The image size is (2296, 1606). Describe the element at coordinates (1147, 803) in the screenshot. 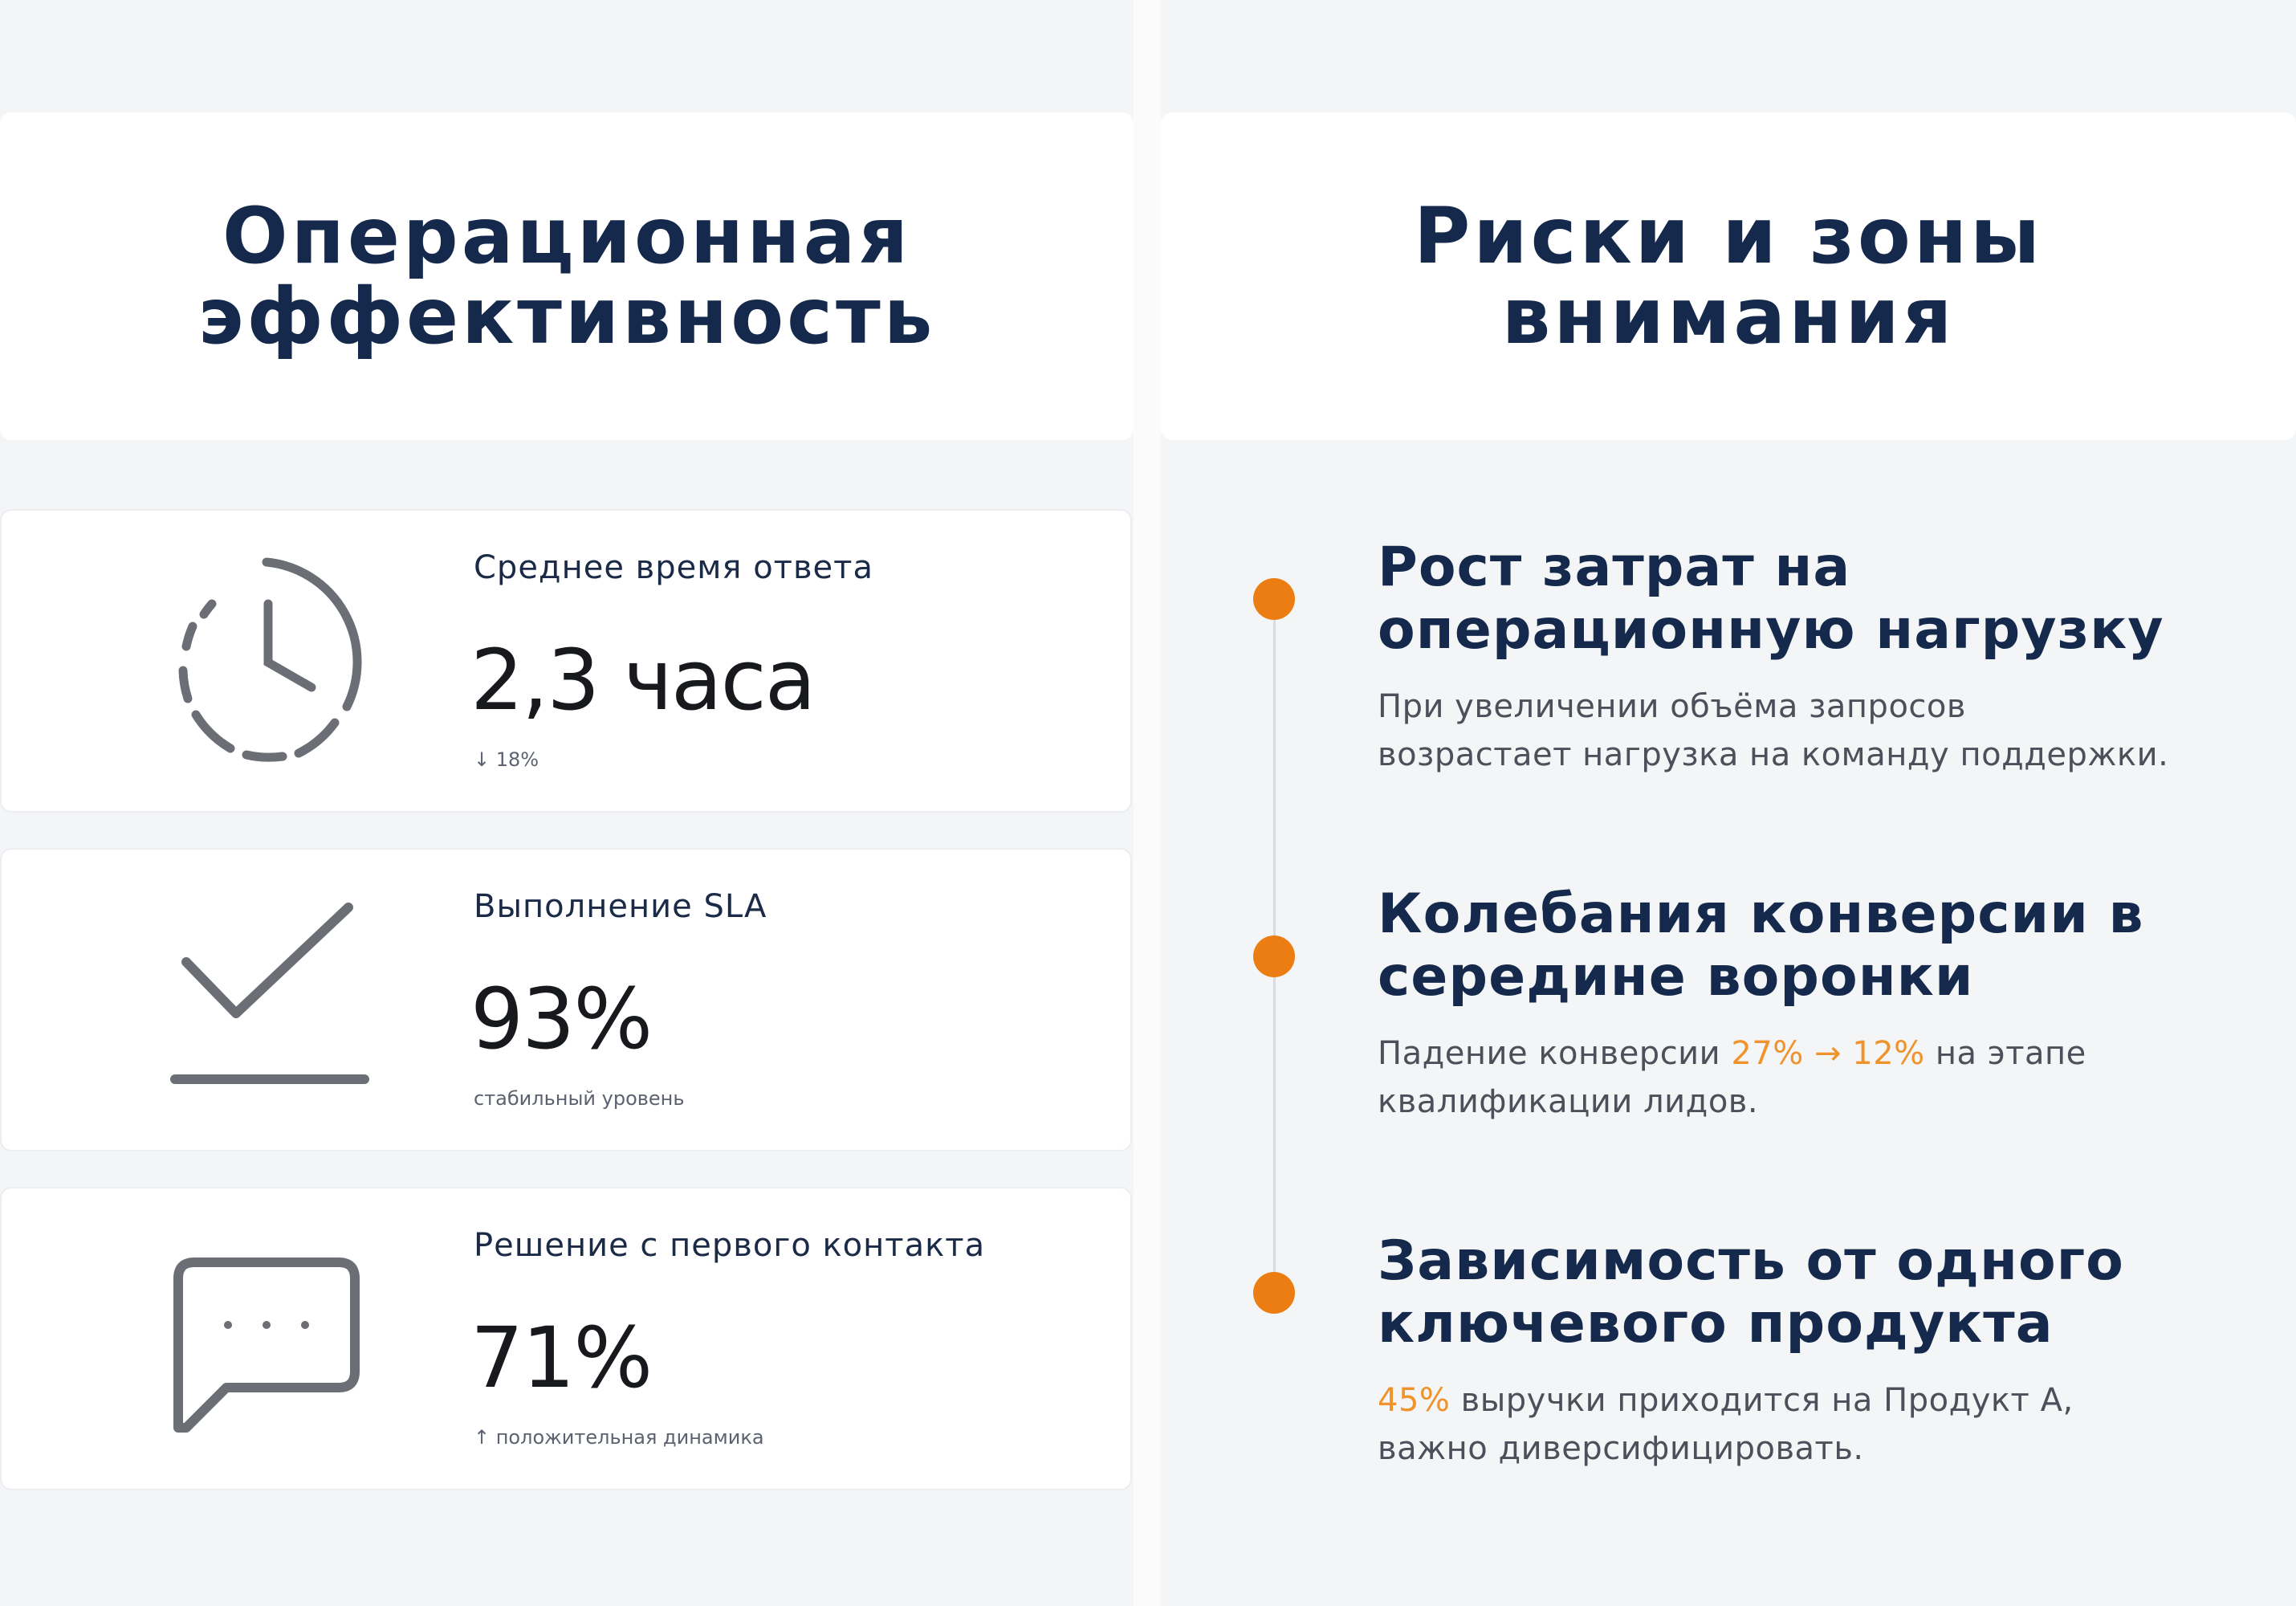

I see `column-divider` at that location.